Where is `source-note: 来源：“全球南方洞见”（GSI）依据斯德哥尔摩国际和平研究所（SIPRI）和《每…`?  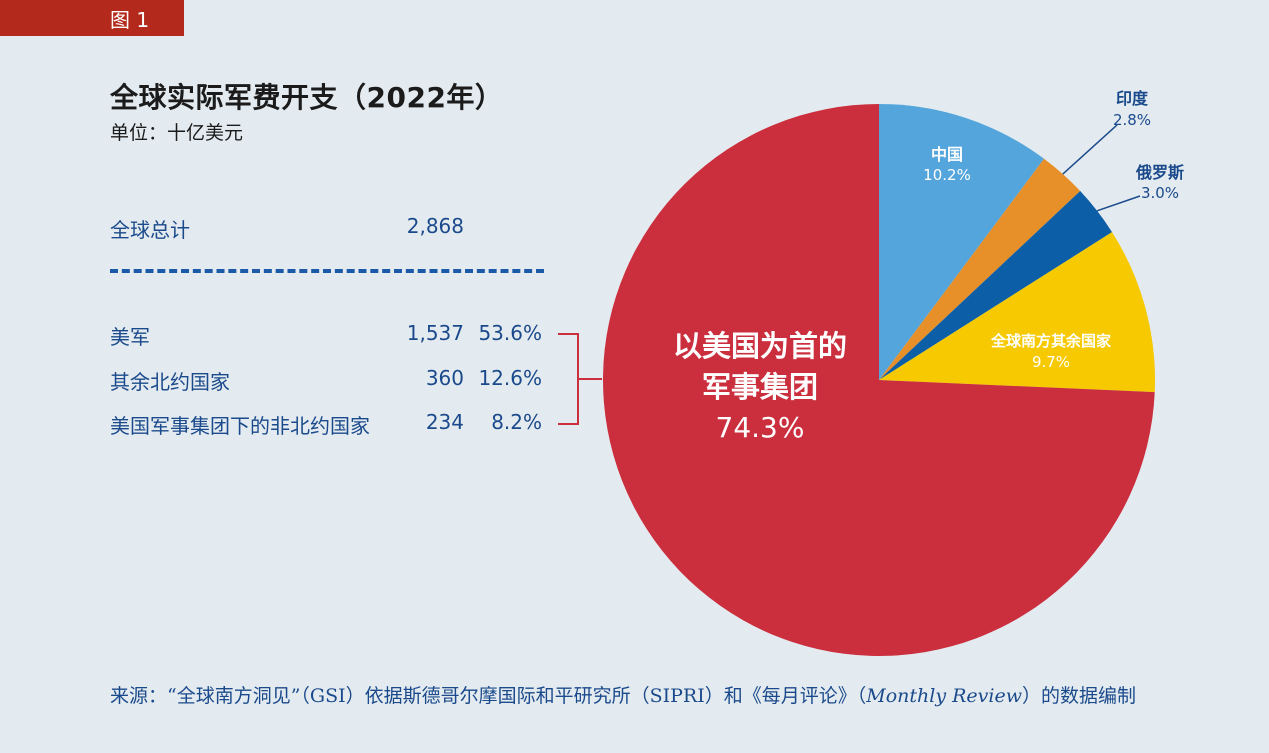
source-note: 来源：“全球南方洞见”（GSI）依据斯德哥尔摩国际和平研究所（SIPRI）和《每… is located at coordinates (640, 696).